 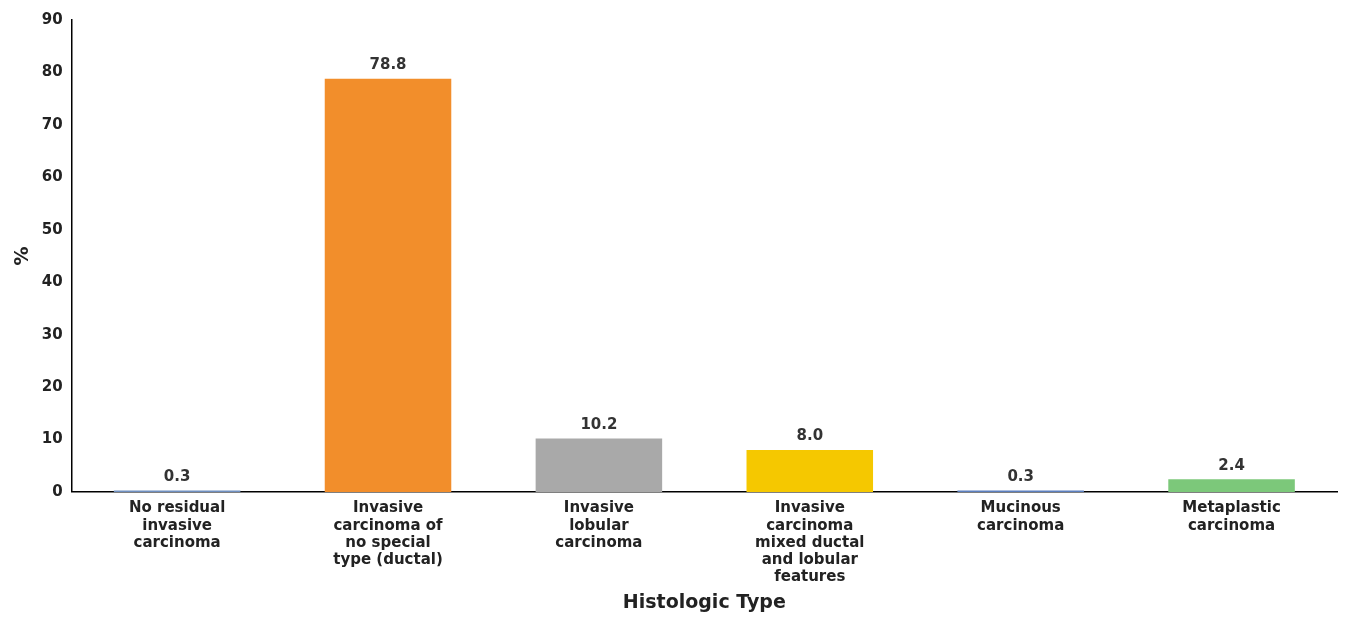 I want to click on y-tick-label: 10, so click(x=52, y=438).